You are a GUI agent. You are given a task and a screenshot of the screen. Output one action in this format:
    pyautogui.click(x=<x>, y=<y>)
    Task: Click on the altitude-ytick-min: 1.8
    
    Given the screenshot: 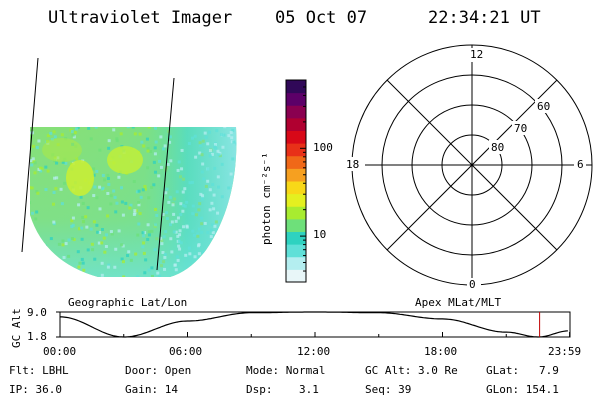 What is the action you would take?
    pyautogui.click(x=37, y=336)
    